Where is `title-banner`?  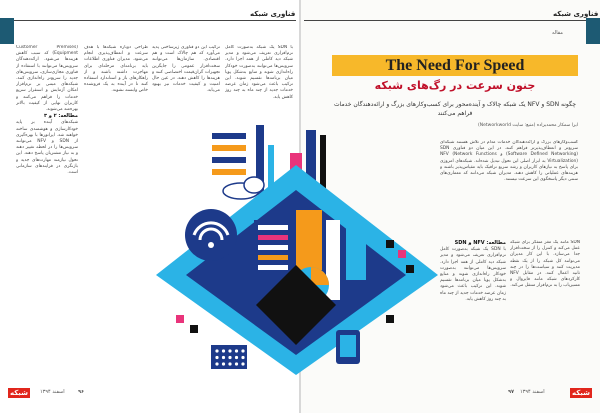 title-banner is located at coordinates (455, 65).